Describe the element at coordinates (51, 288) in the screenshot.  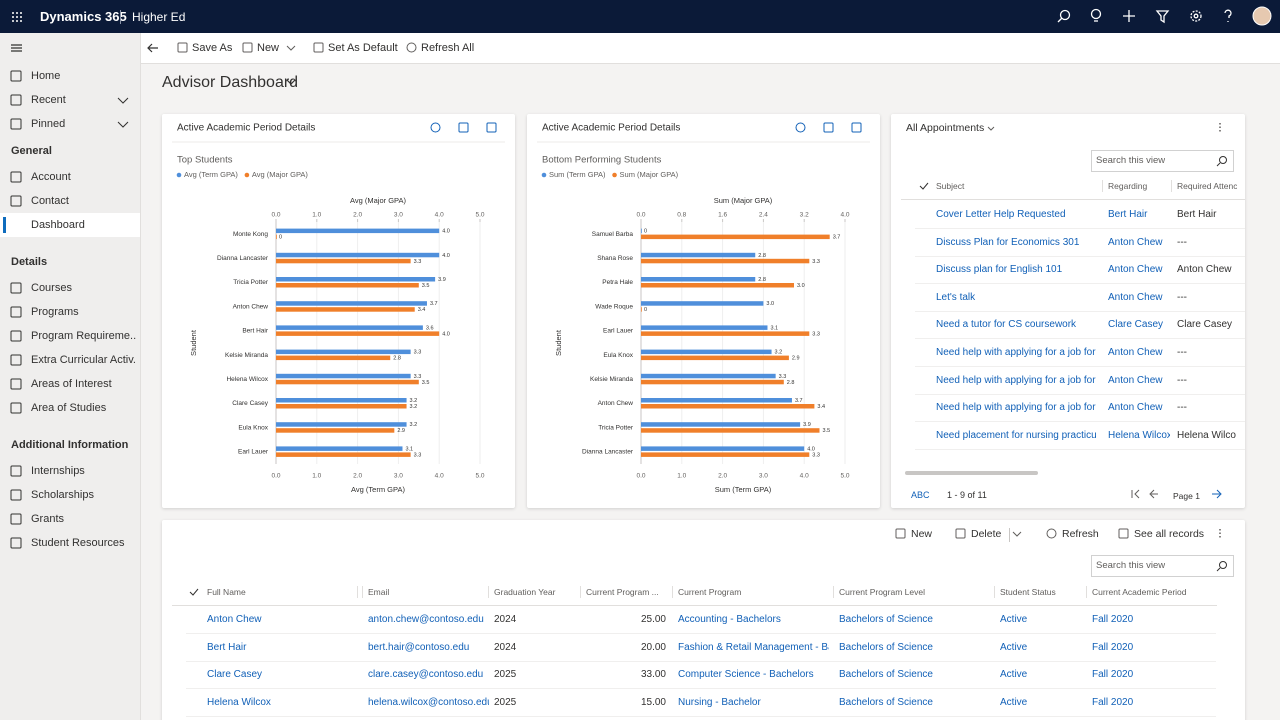
I see `nav-item: Courses` at that location.